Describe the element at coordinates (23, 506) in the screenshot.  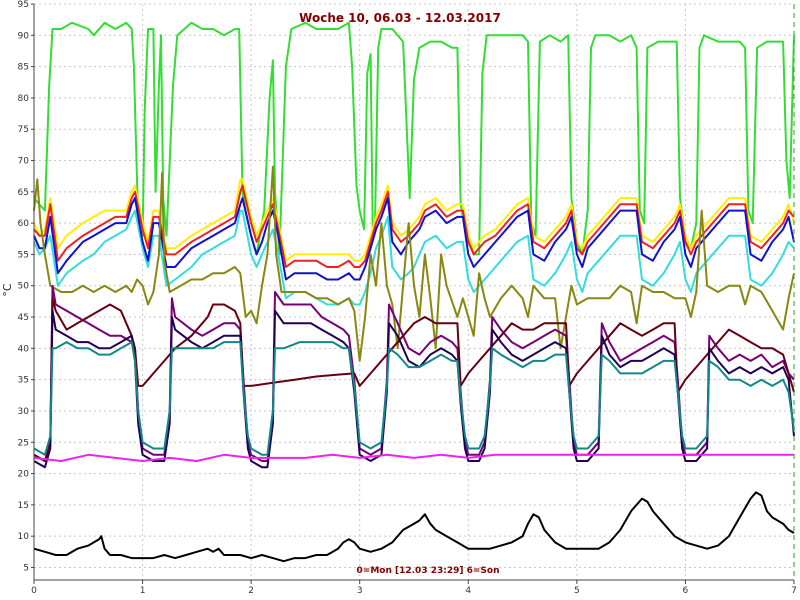
I see `y-tick-label: 15` at that location.